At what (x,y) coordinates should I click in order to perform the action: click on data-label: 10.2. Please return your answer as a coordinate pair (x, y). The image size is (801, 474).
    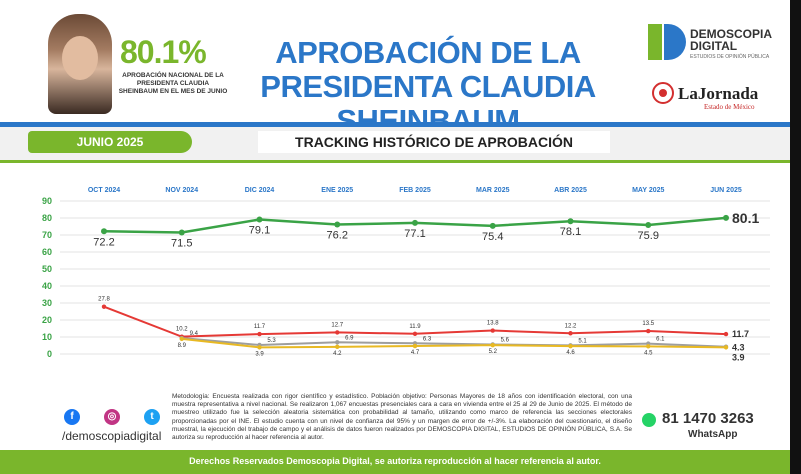
    Looking at the image, I should click on (182, 330).